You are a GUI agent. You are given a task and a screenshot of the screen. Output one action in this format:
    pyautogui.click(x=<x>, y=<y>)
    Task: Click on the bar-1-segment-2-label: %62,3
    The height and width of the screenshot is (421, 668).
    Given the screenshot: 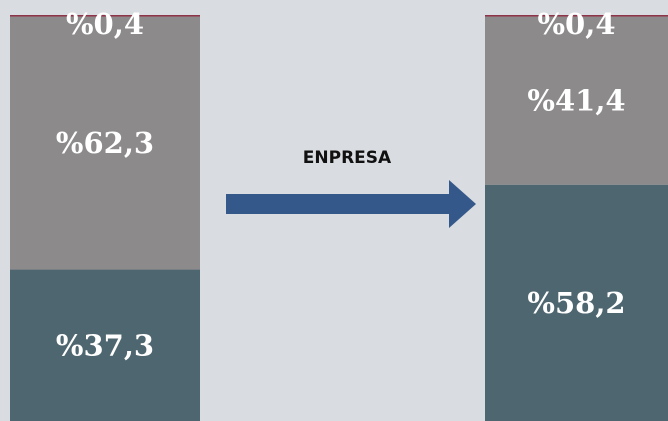 What is the action you would take?
    pyautogui.click(x=105, y=143)
    